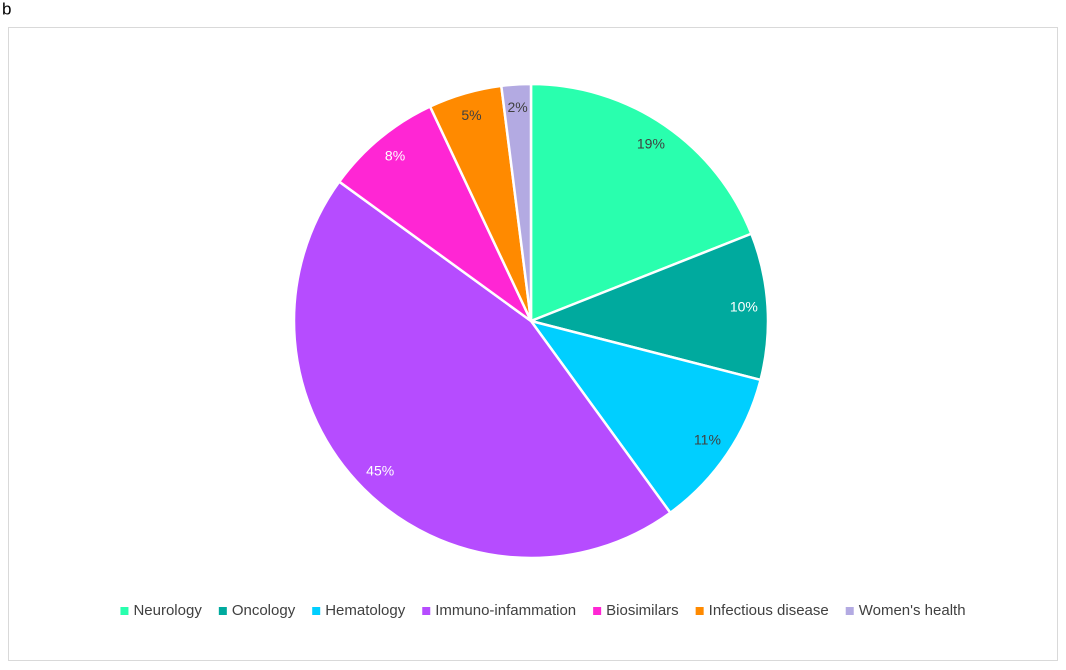  Describe the element at coordinates (471, 115) in the screenshot. I see `data-label: 5%` at that location.